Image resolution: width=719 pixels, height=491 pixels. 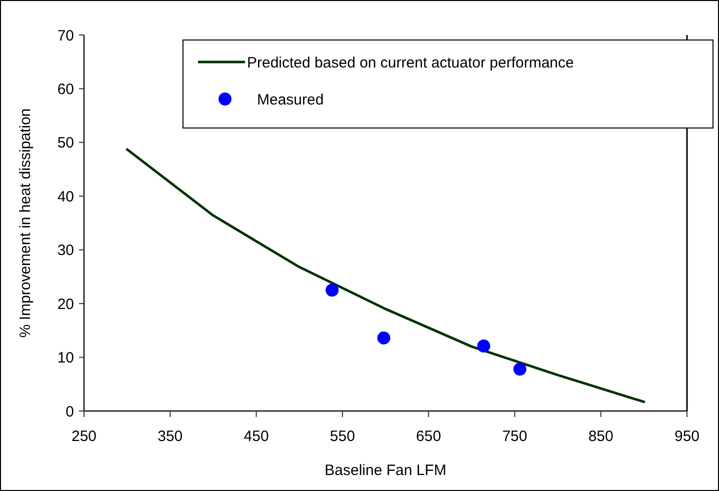 I want to click on x-tick-label: 250, so click(x=84, y=436).